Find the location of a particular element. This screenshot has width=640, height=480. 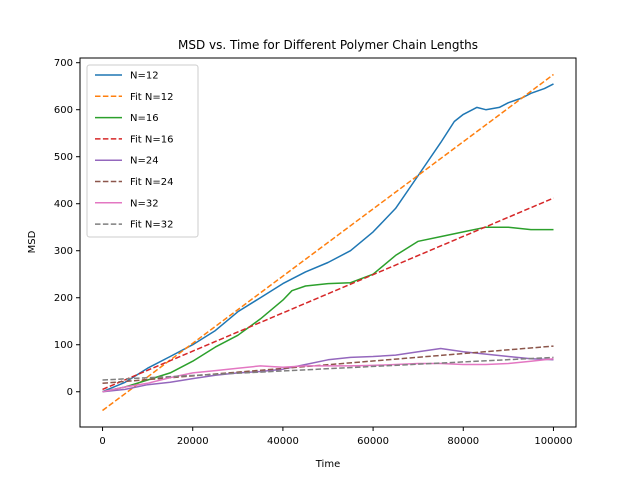

y-tick-label: 0 is located at coordinates (70, 392).